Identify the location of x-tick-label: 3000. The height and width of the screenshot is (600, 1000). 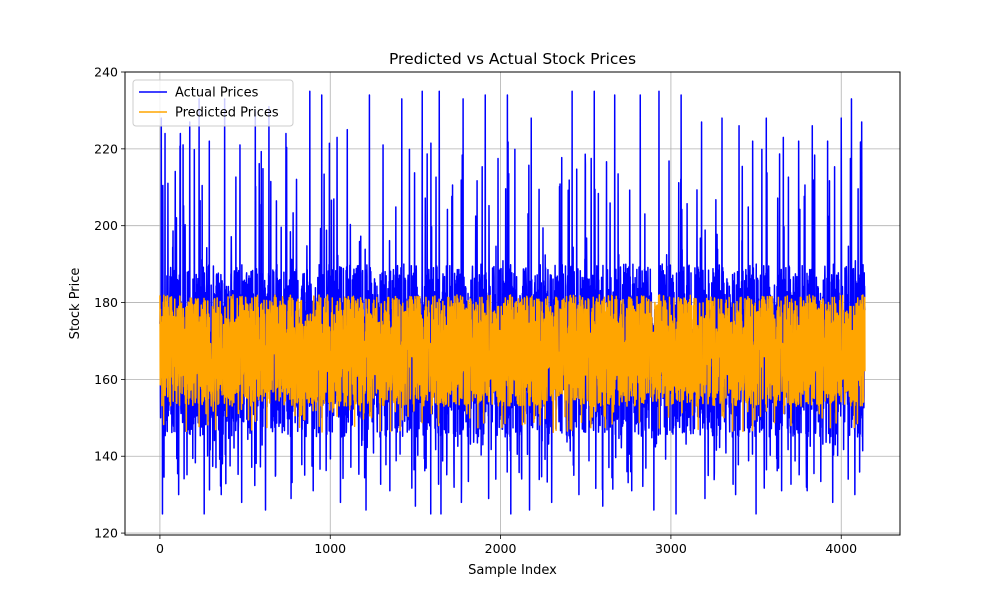
(671, 548).